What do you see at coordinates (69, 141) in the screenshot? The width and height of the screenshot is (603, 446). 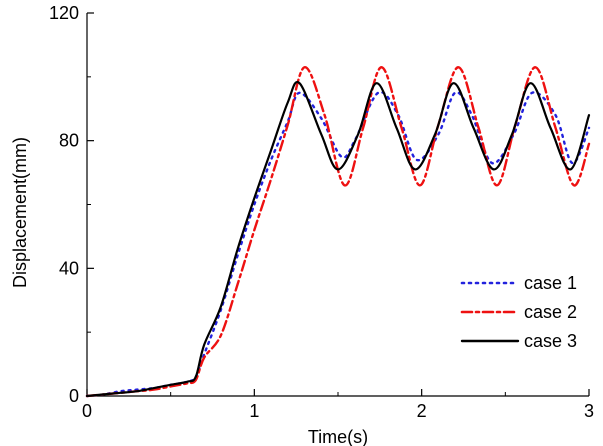 I see `y-tick-label: 80` at bounding box center [69, 141].